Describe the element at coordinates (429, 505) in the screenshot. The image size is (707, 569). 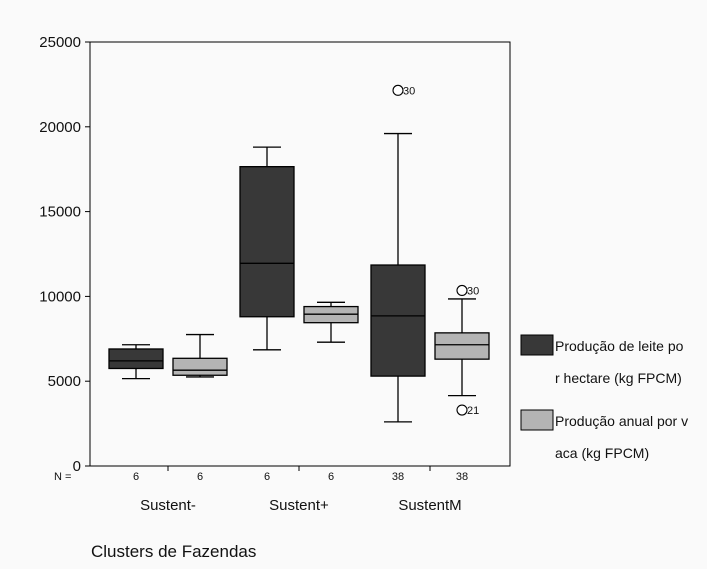
I see `category-label: SustentM` at that location.